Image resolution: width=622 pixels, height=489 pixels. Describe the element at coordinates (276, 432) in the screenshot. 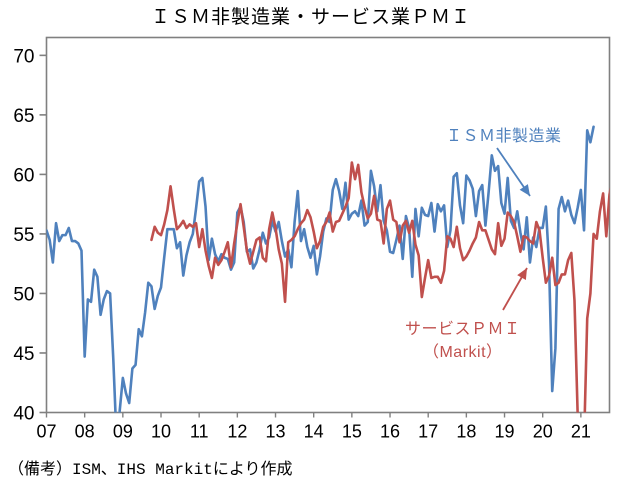

I see `x-tick-label: 13` at that location.